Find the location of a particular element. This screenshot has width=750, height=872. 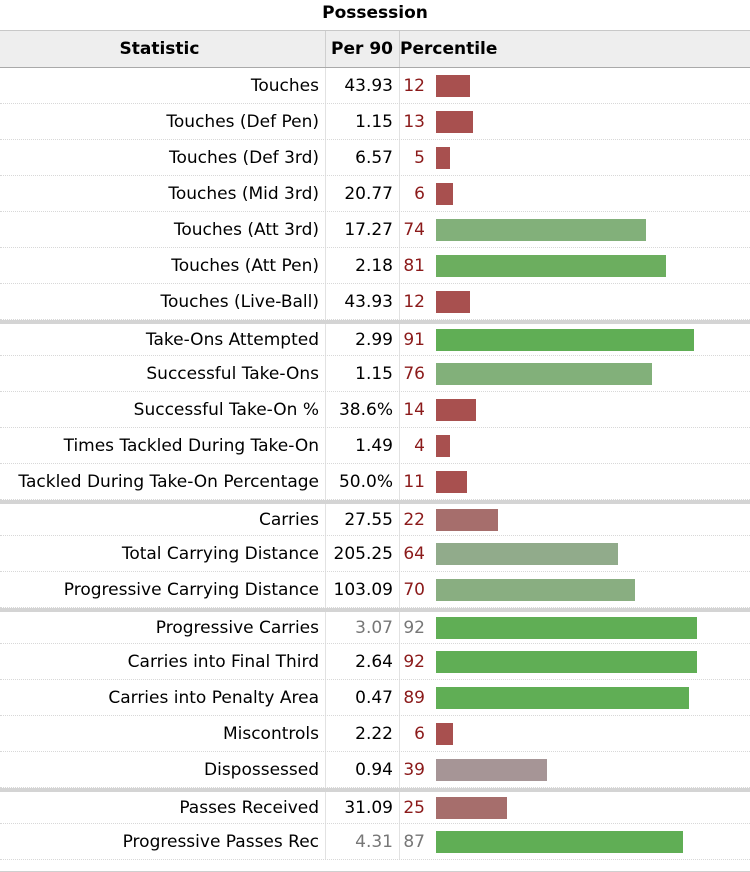

stat-name: Successful Take-Ons is located at coordinates (232, 373).